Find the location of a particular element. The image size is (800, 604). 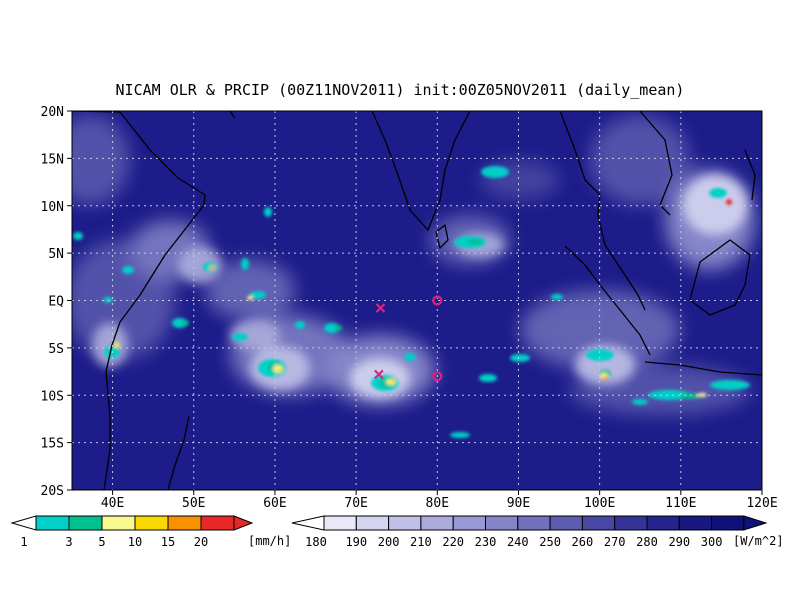

coastline-madagascar is located at coordinates (178, 452).